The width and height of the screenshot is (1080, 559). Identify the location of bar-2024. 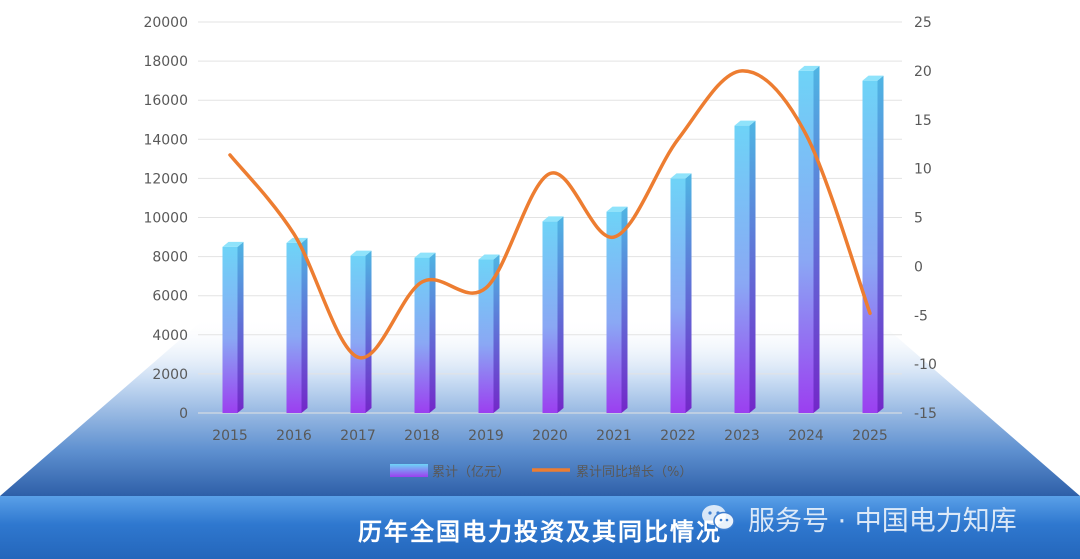
(809, 239).